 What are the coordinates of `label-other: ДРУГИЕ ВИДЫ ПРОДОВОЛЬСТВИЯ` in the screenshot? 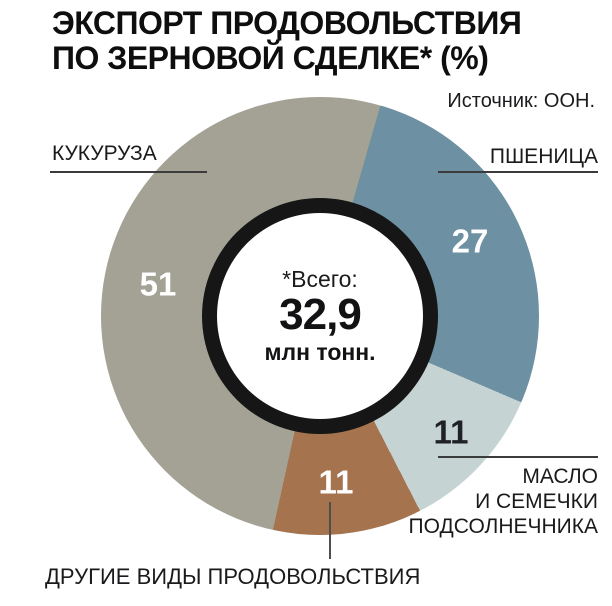 It's located at (233, 576).